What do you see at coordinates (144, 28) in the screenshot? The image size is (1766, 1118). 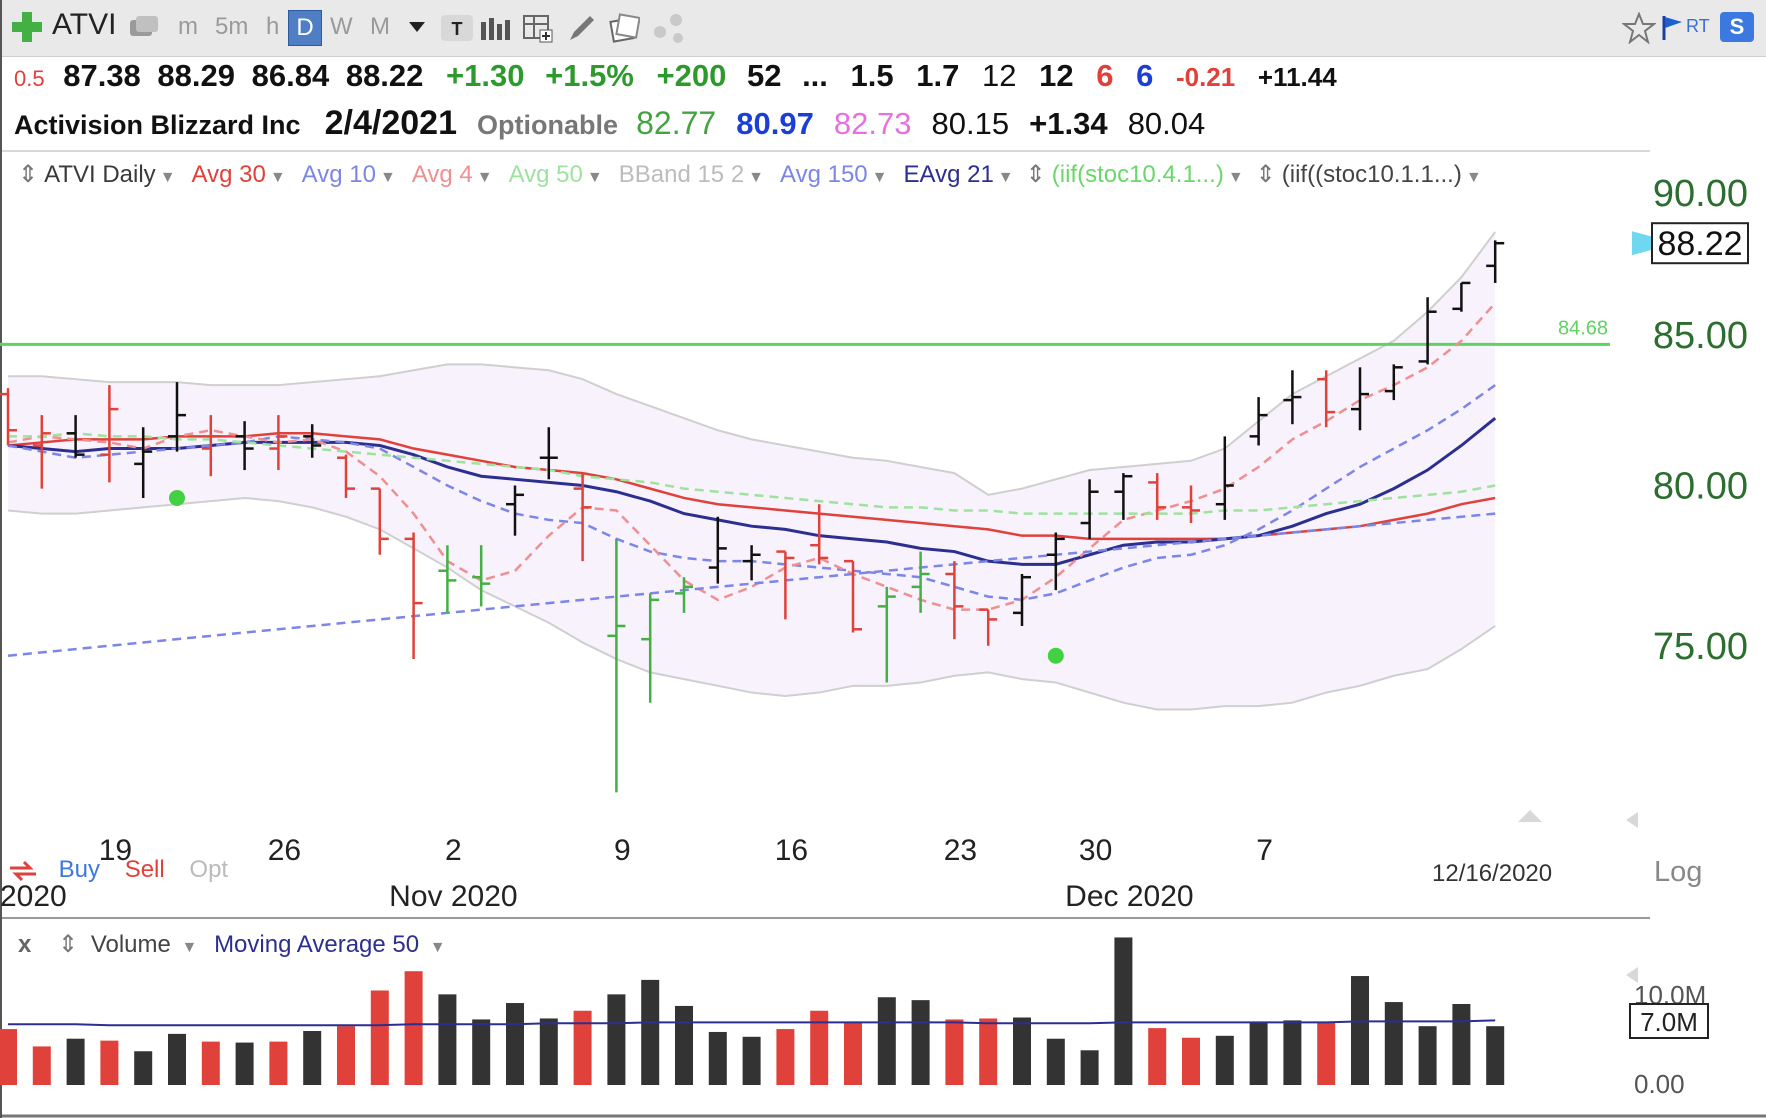 I see `link-icon` at bounding box center [144, 28].